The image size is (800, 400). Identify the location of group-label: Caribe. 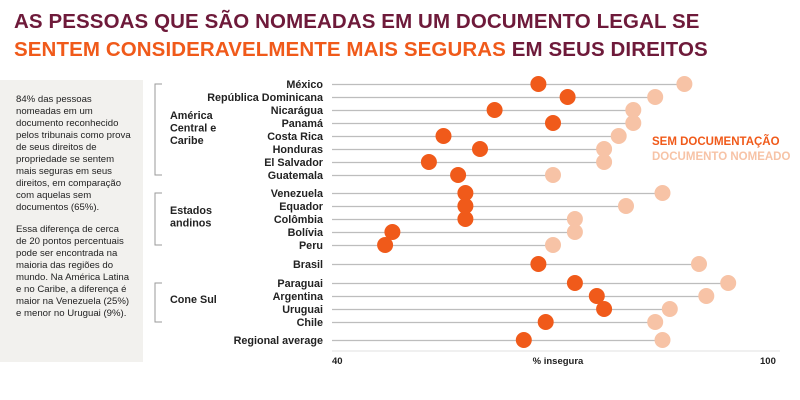
(187, 141).